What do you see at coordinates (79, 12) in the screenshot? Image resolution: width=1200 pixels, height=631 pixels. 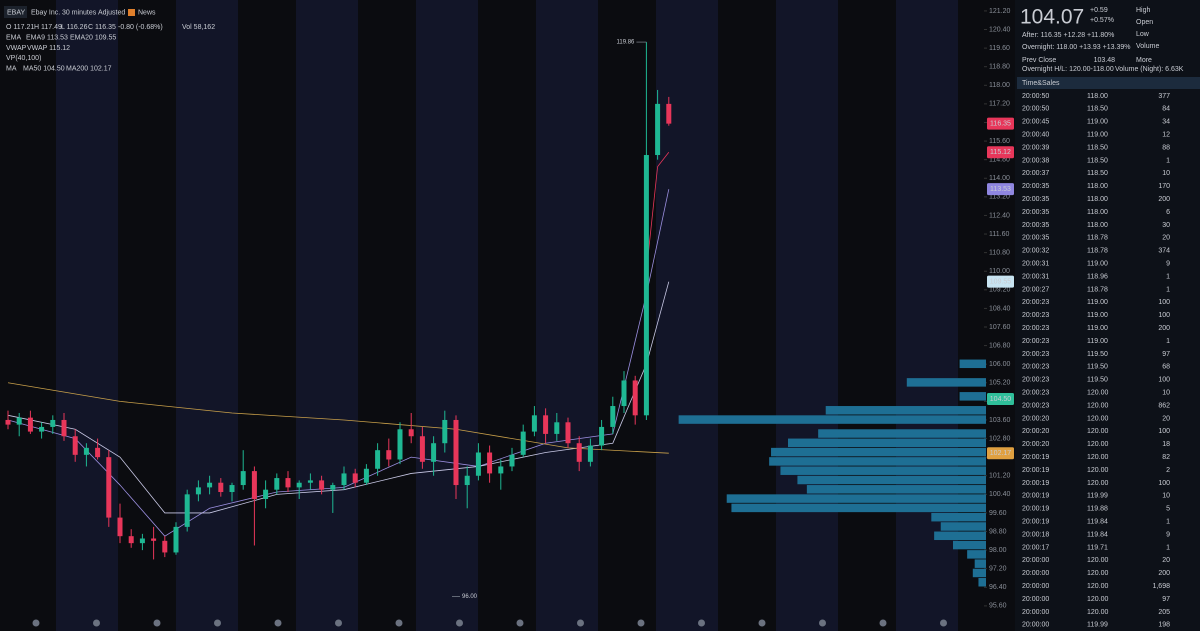 I see `interval: 30 minutes` at bounding box center [79, 12].